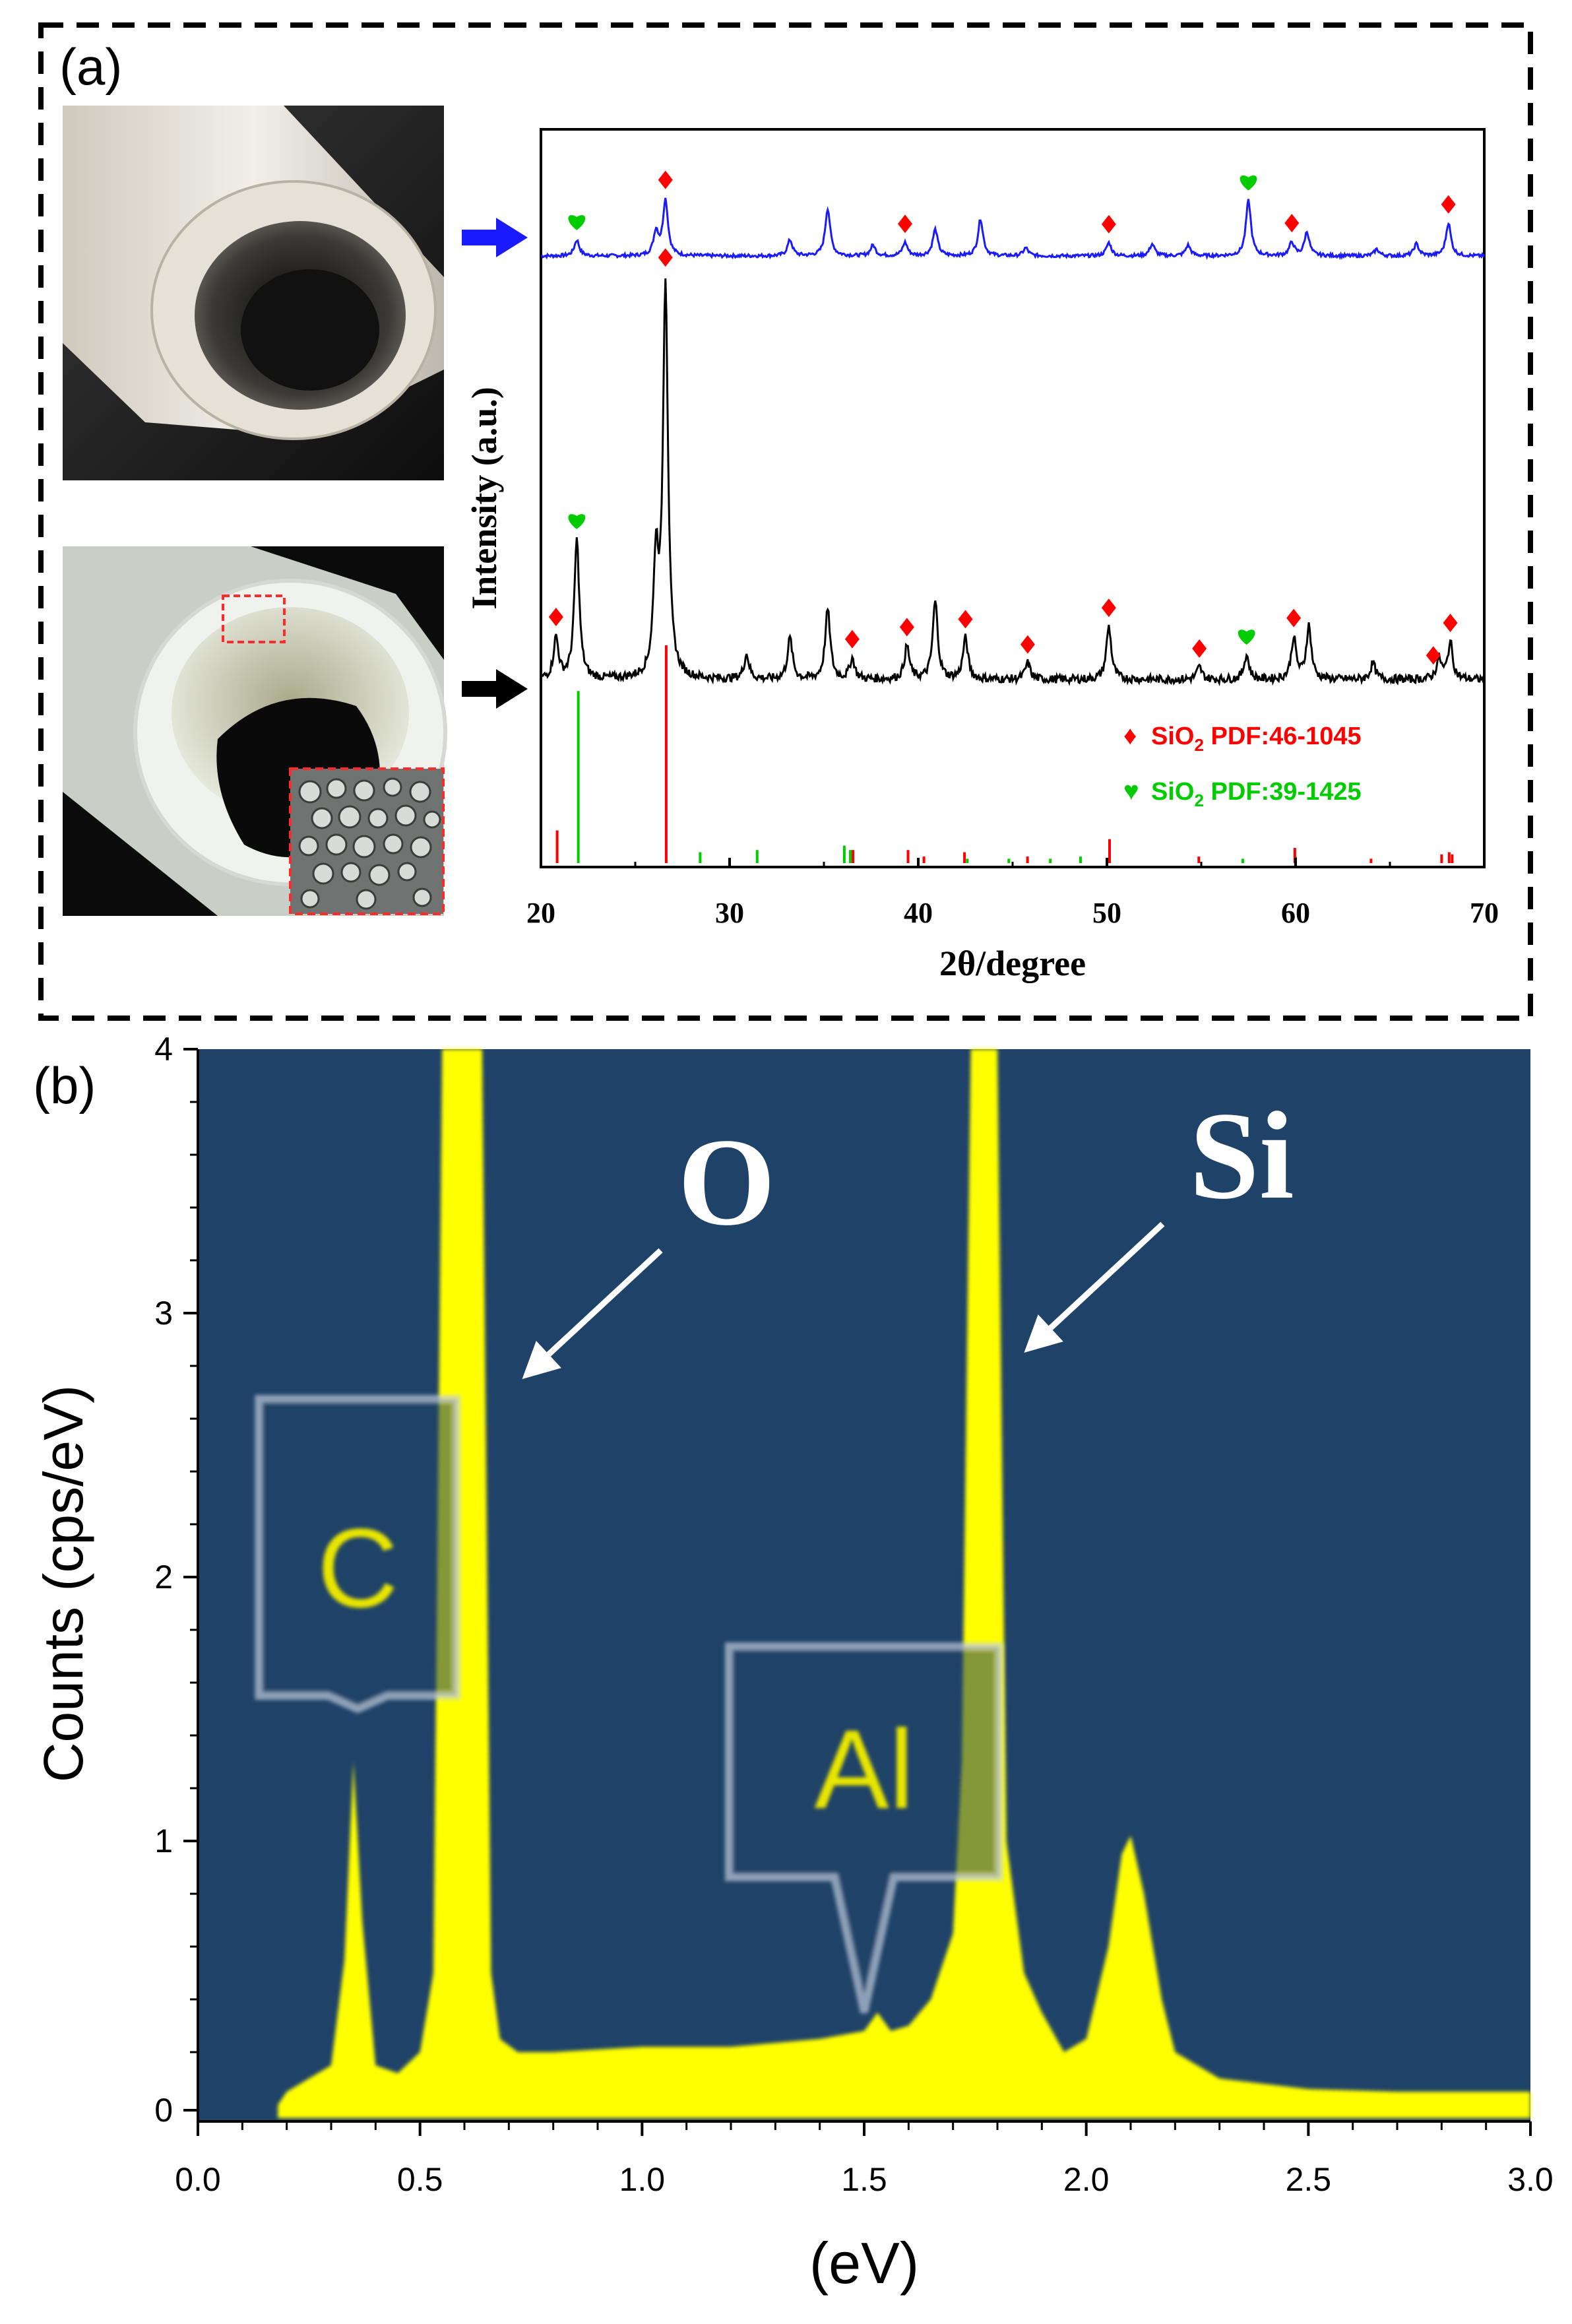 This screenshot has height=2324, width=1572. I want to click on legend-red-text: SiO, so click(1172, 736).